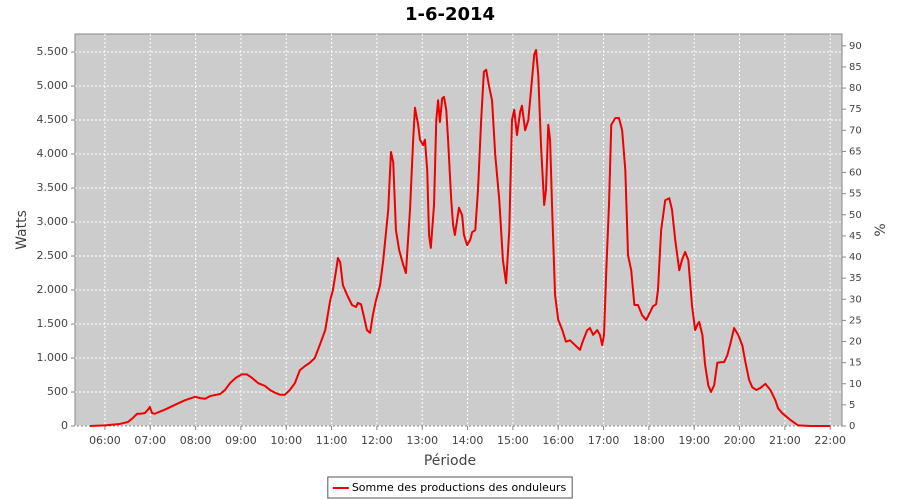 Image resolution: width=900 pixels, height=500 pixels. Describe the element at coordinates (855, 342) in the screenshot. I see `y2-tick-label: 20` at that location.